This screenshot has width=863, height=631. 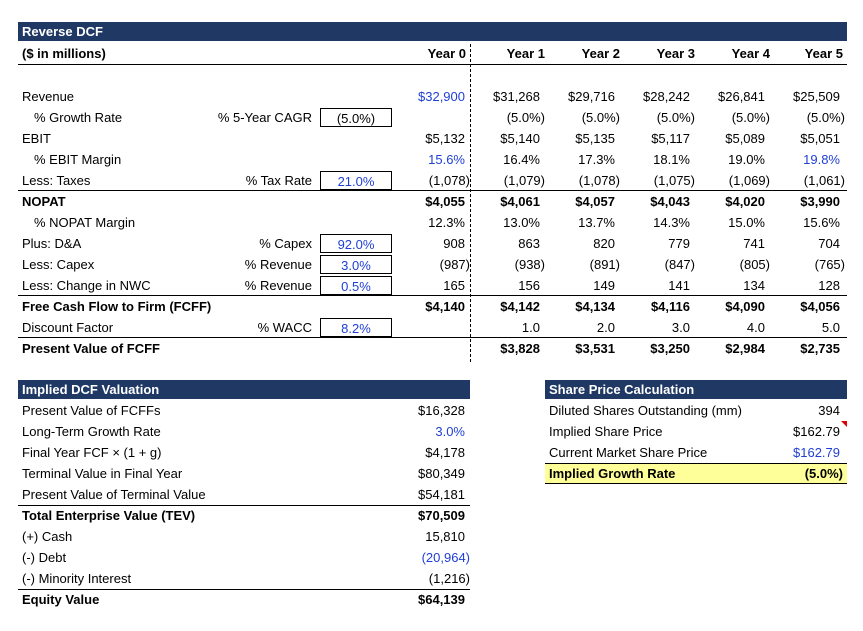 I want to click on pv-fcff-year-4: $2,984, so click(x=745, y=348).